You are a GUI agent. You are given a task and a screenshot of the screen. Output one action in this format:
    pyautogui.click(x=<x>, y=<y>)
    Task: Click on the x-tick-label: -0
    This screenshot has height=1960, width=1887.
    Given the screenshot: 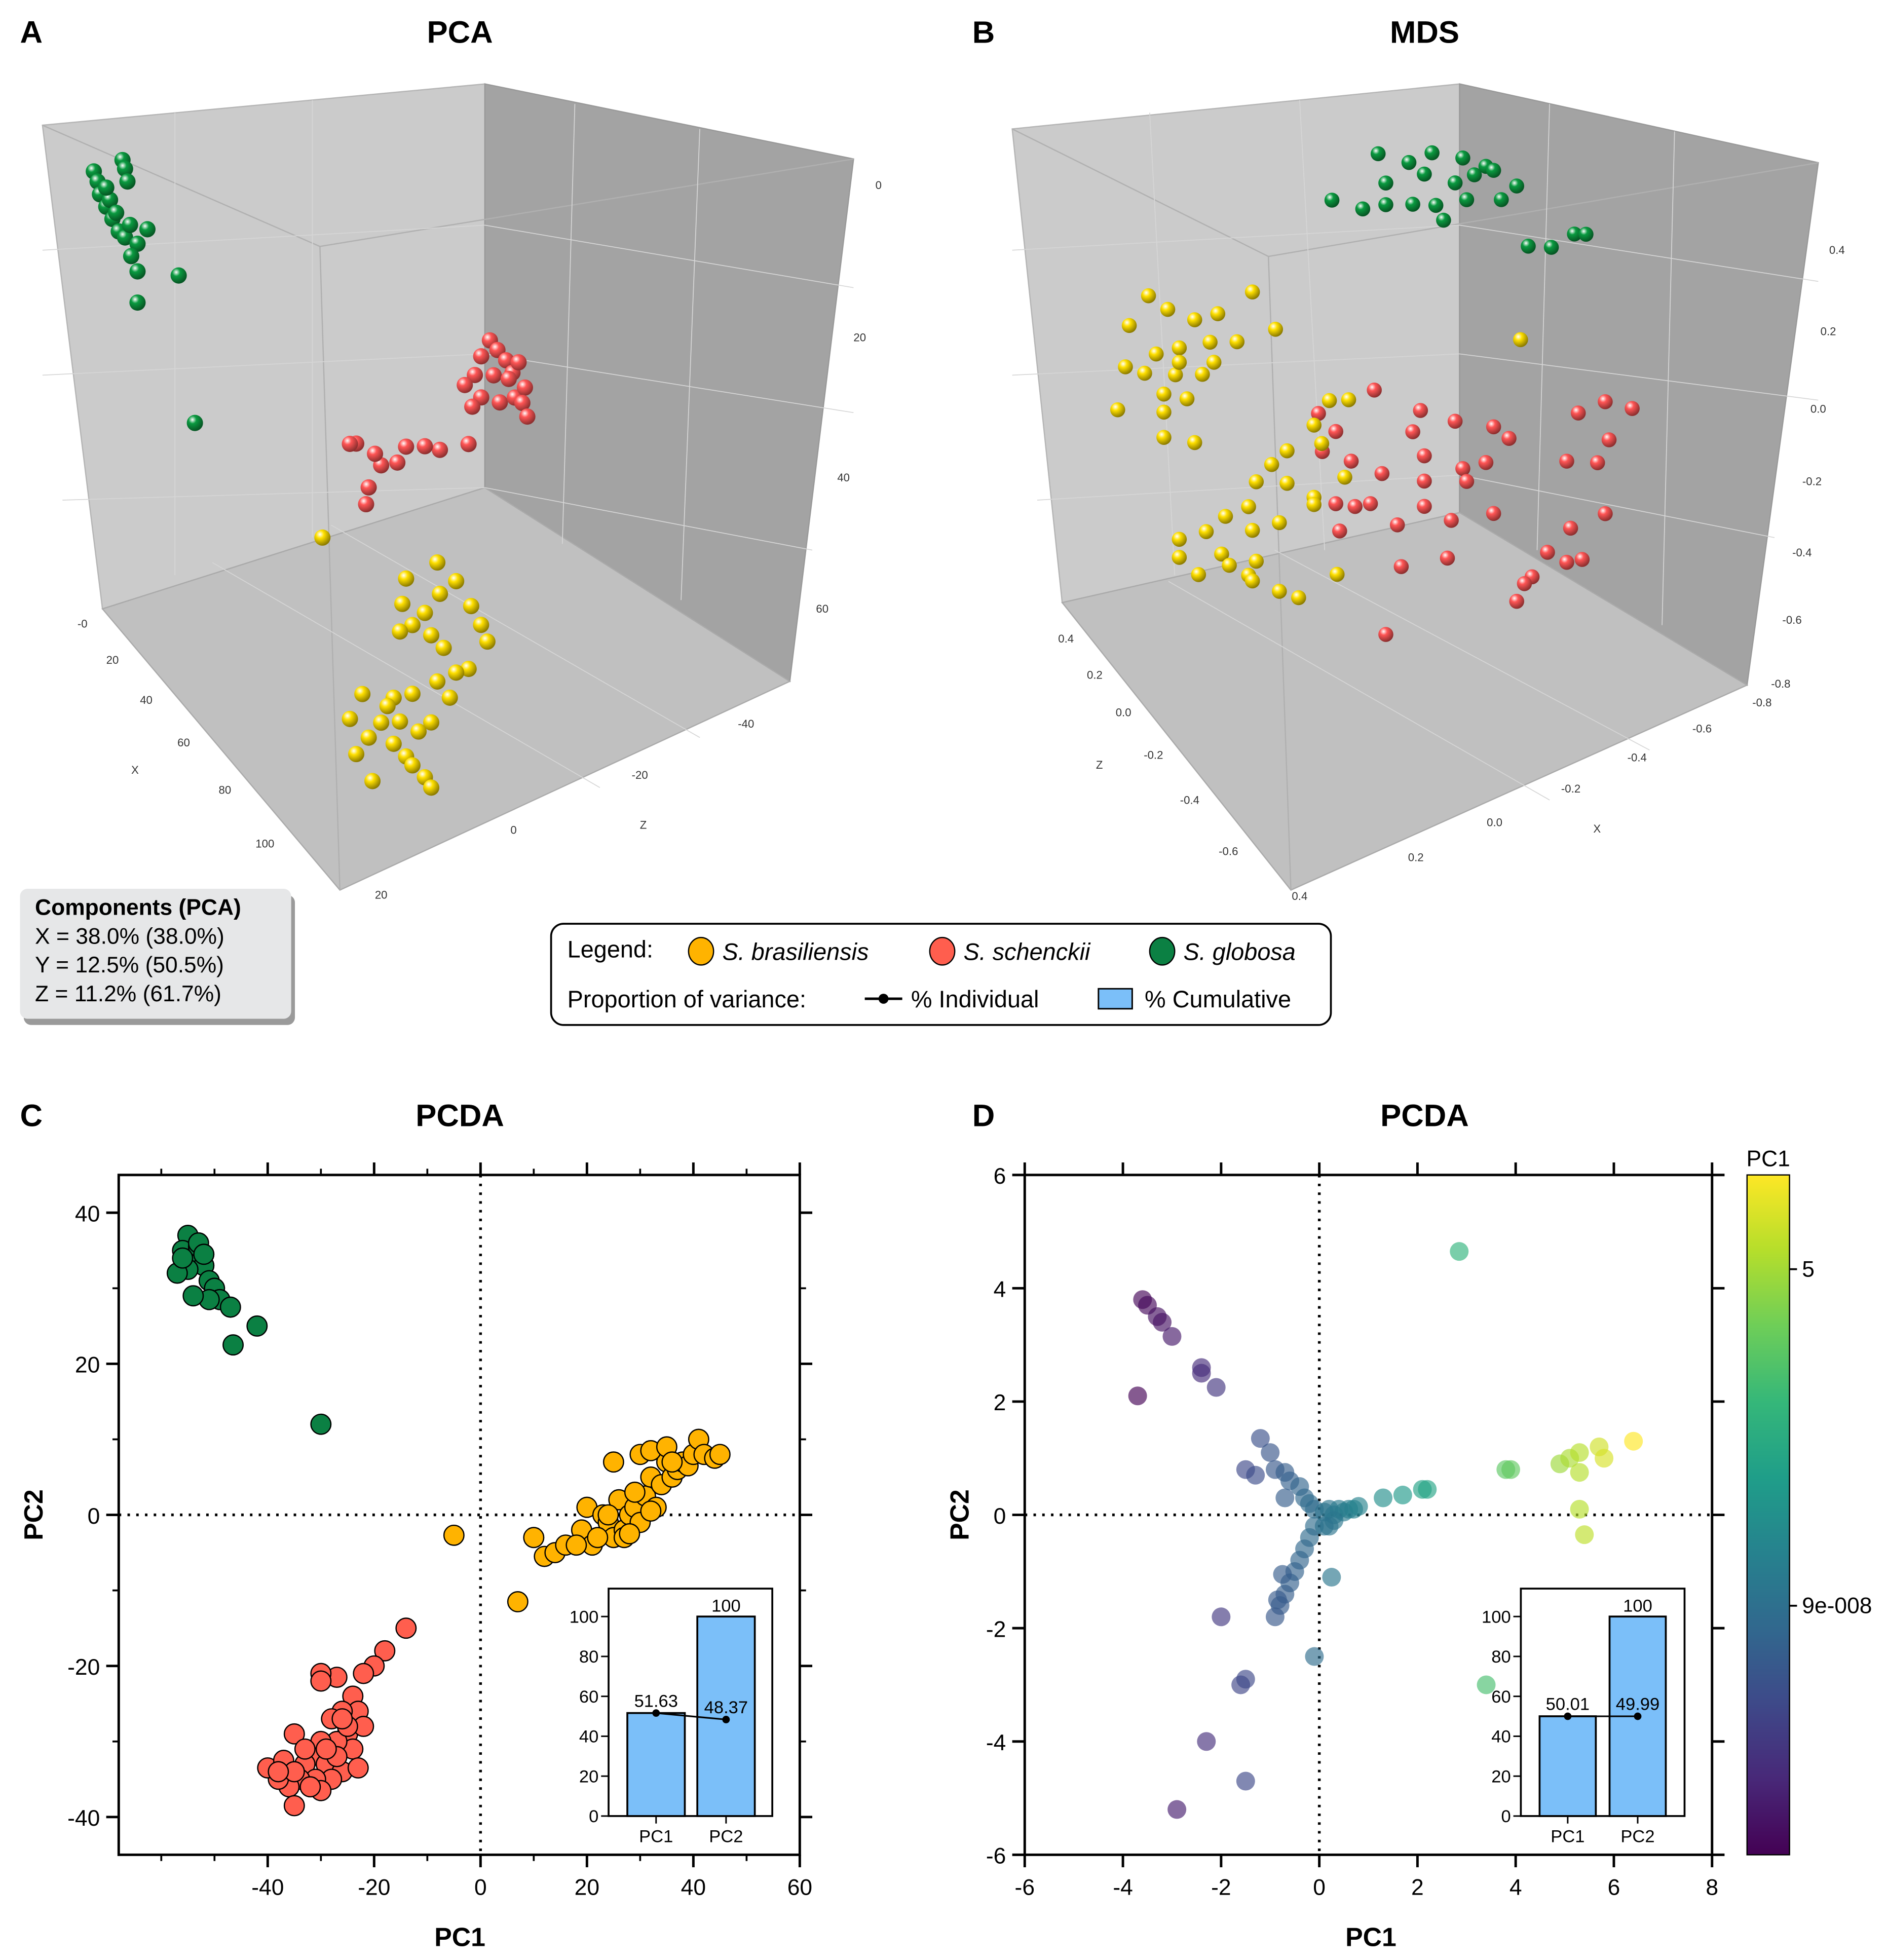 What is the action you would take?
    pyautogui.click(x=83, y=624)
    